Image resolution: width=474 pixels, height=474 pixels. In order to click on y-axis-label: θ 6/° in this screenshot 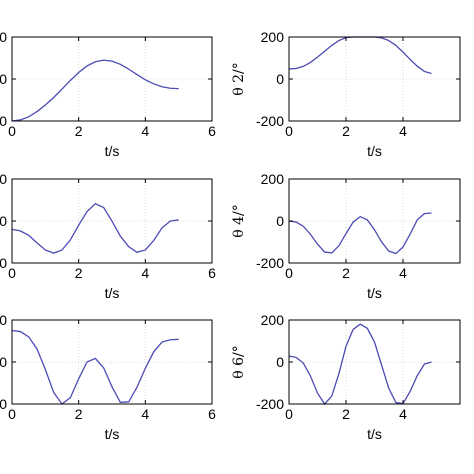, I will do `click(239, 362)`.